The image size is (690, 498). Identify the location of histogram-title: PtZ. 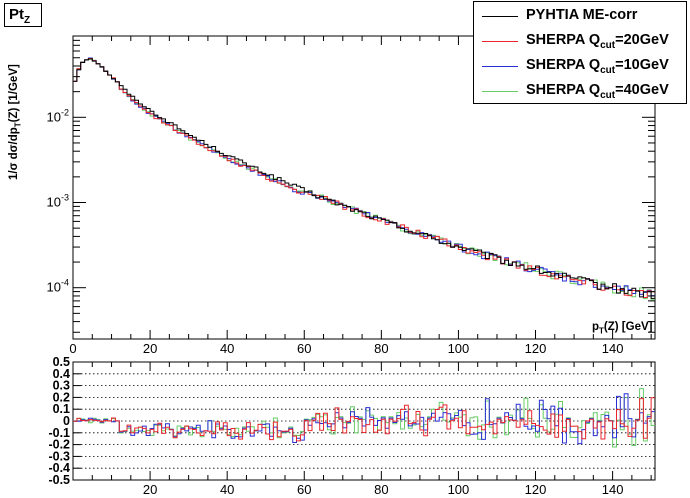
(23, 15).